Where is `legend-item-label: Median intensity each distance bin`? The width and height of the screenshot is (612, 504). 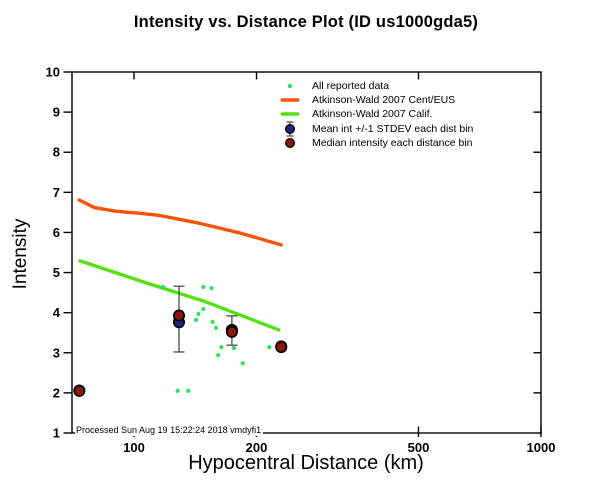 legend-item-label: Median intensity each distance bin is located at coordinates (392, 142).